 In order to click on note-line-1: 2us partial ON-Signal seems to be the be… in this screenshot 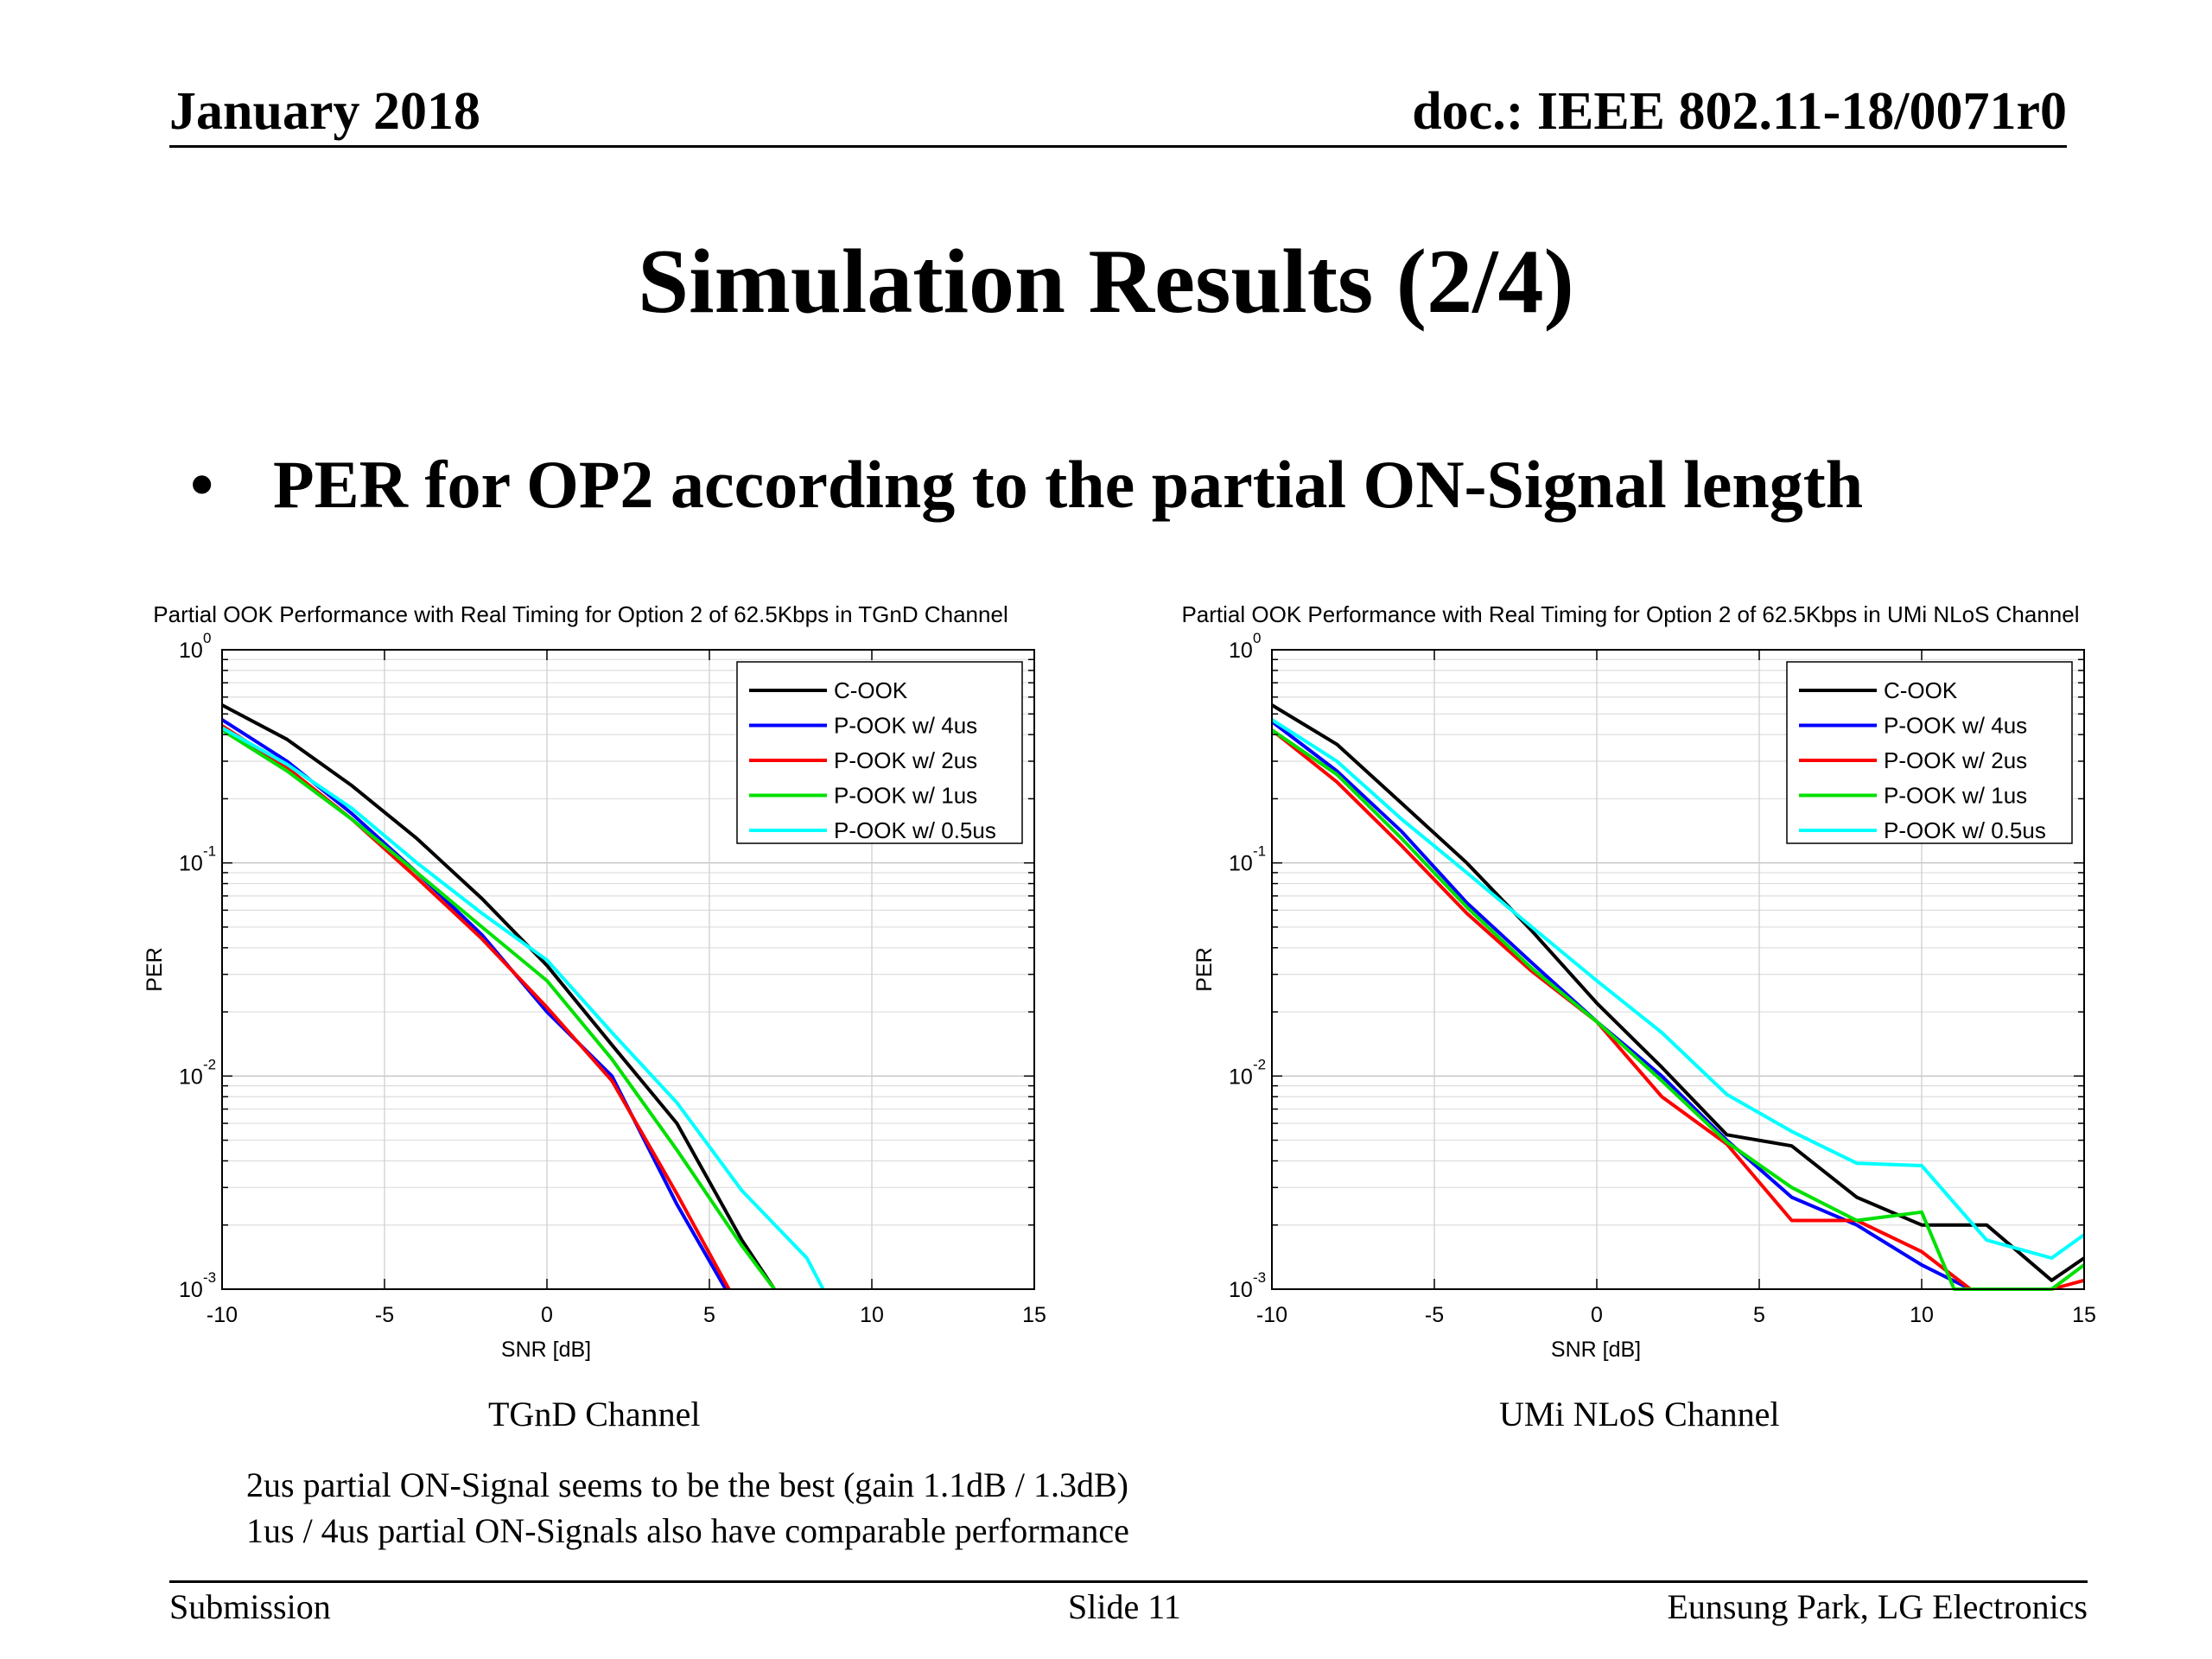, I will do `click(687, 1484)`.